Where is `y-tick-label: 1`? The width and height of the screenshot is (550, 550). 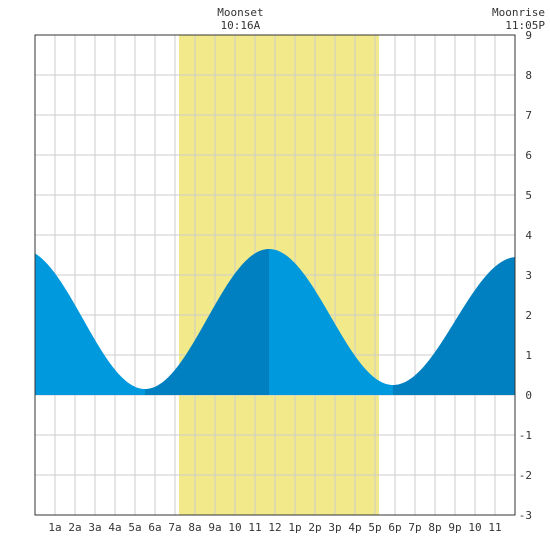 y-tick-label: 1 is located at coordinates (528, 355).